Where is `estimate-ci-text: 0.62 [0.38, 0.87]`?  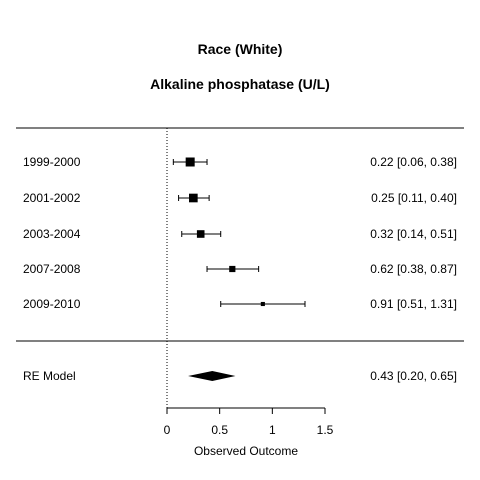
estimate-ci-text: 0.62 [0.38, 0.87] is located at coordinates (413, 269).